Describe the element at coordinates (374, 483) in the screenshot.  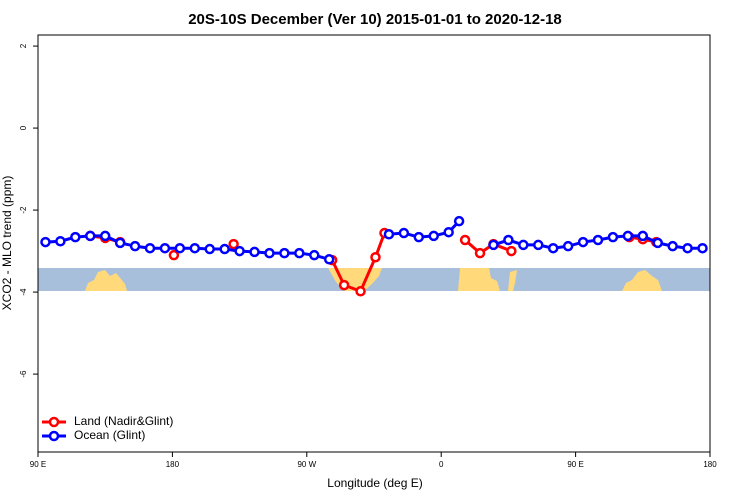
I see `x-axis-label: Longitude (deg E)` at that location.